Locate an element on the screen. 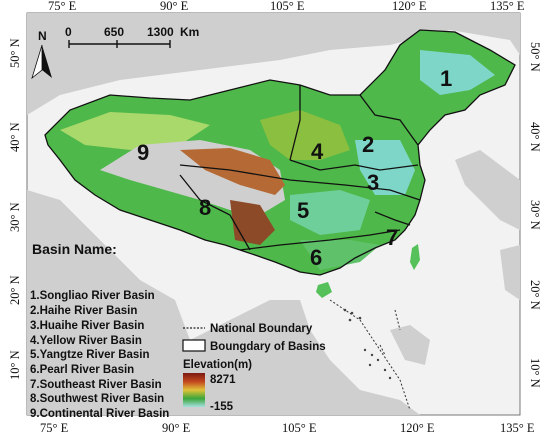  elevation-min: -155 is located at coordinates (222, 407).